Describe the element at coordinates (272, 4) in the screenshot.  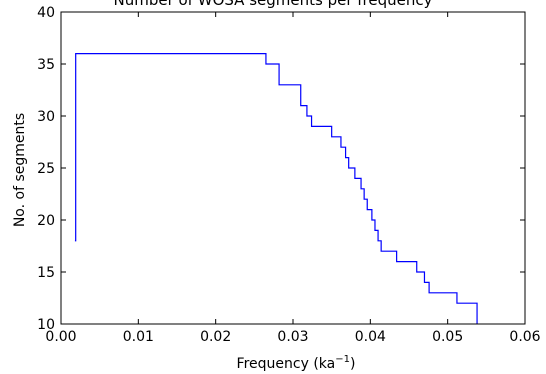
I see `chart-title: Number of WOSA segments per frequency` at that location.